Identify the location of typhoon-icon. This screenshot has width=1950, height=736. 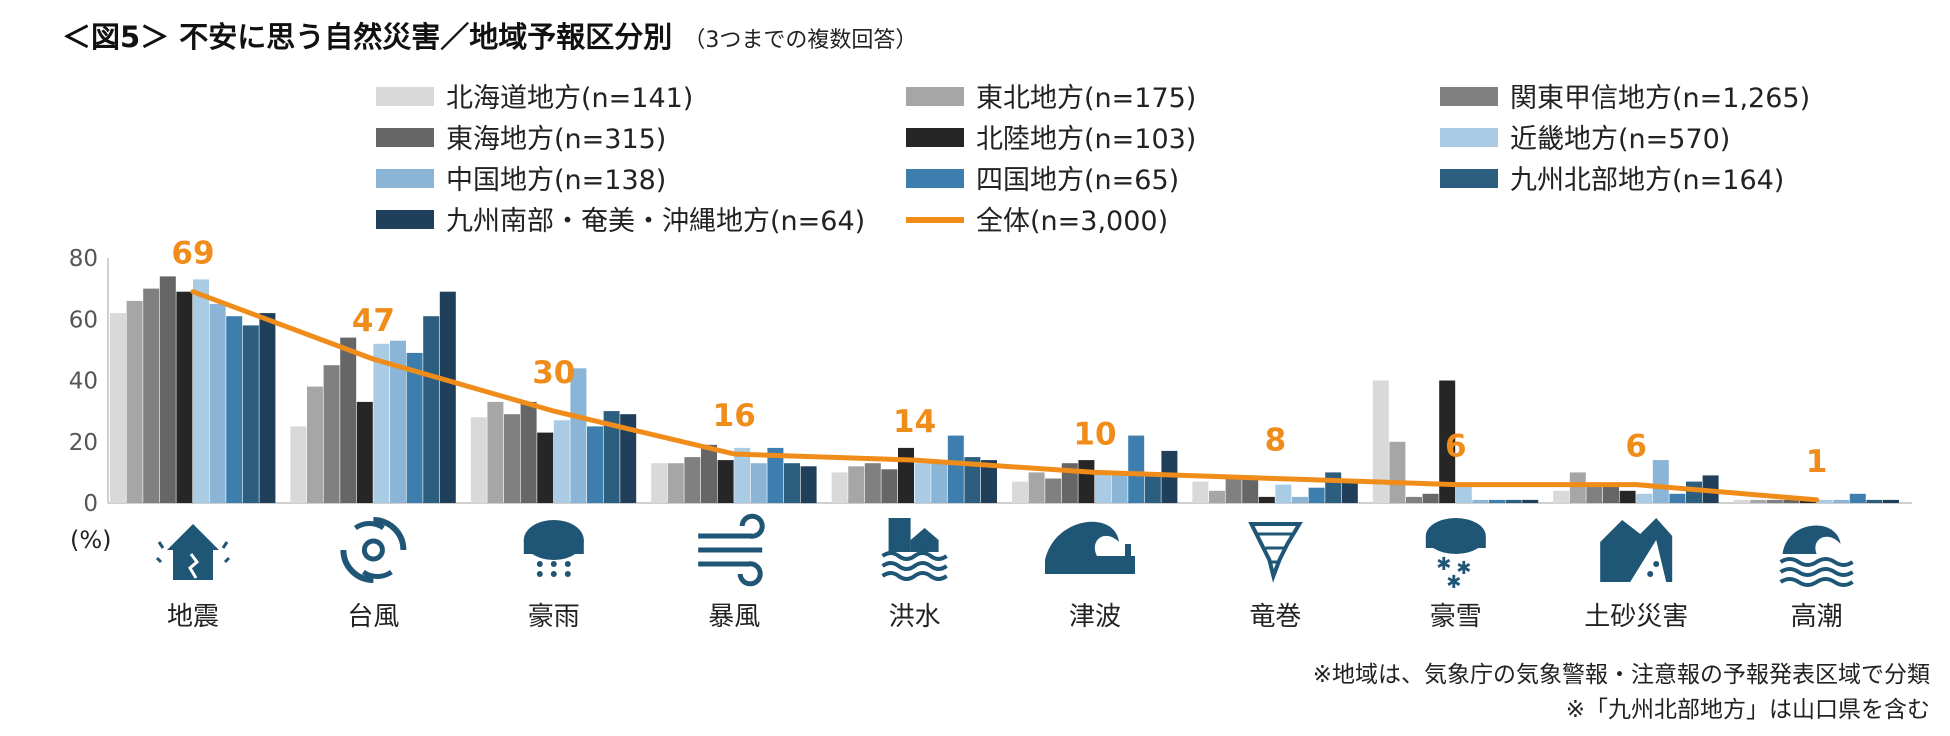
(373, 550).